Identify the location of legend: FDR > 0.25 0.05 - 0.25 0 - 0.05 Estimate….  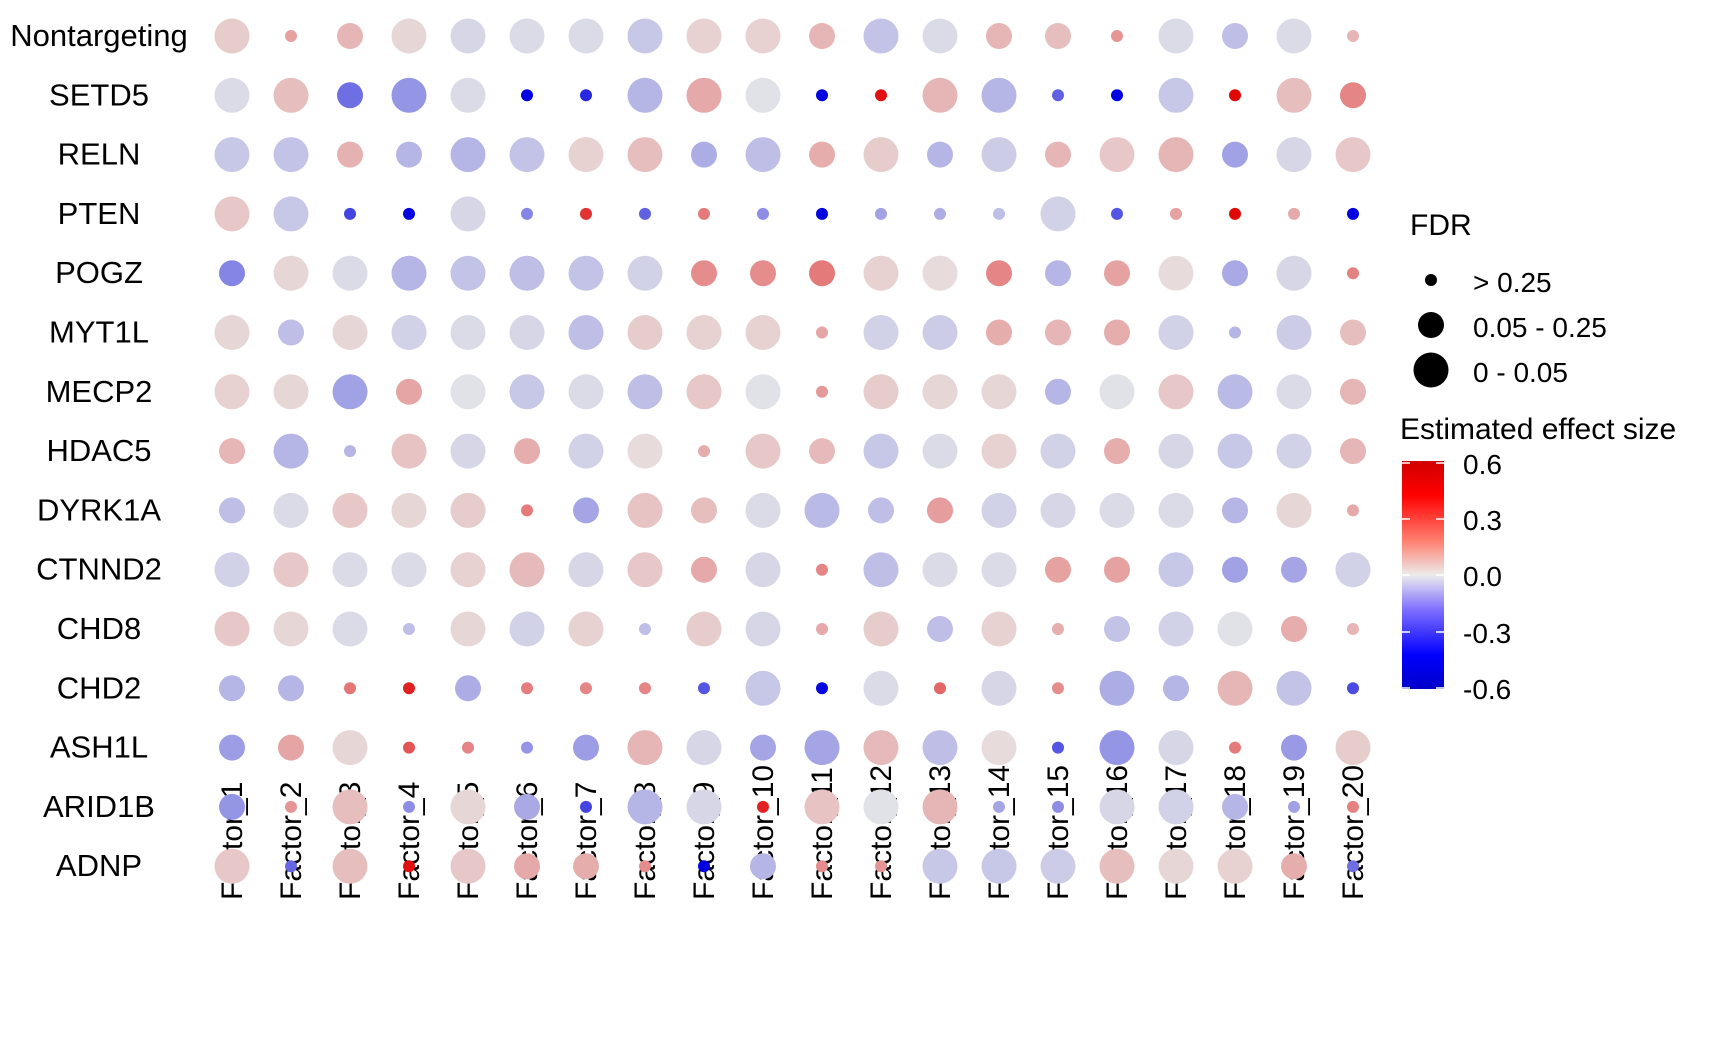
(1538, 457).